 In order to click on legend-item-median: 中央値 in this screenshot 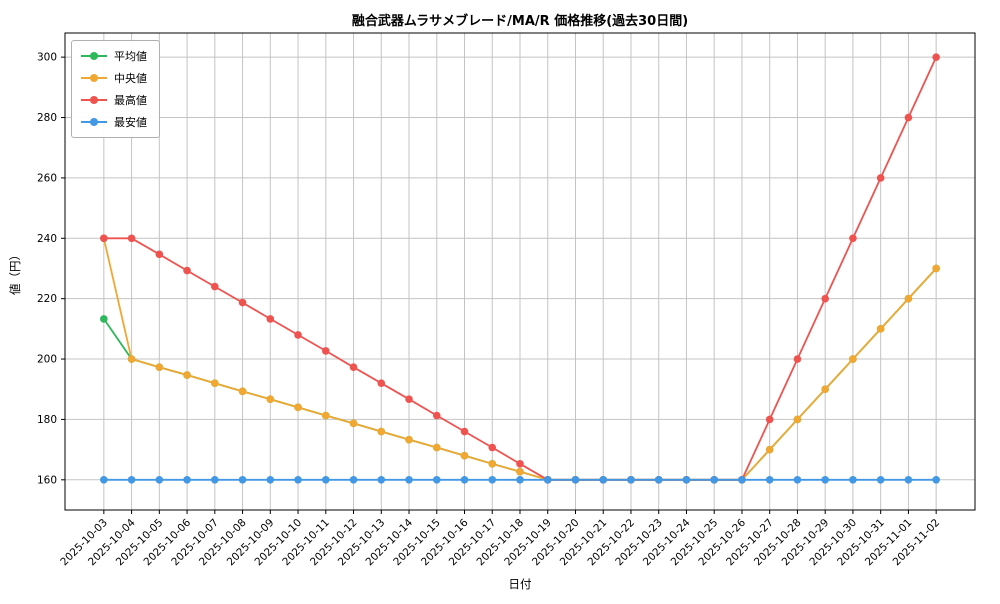, I will do `click(114, 78)`.